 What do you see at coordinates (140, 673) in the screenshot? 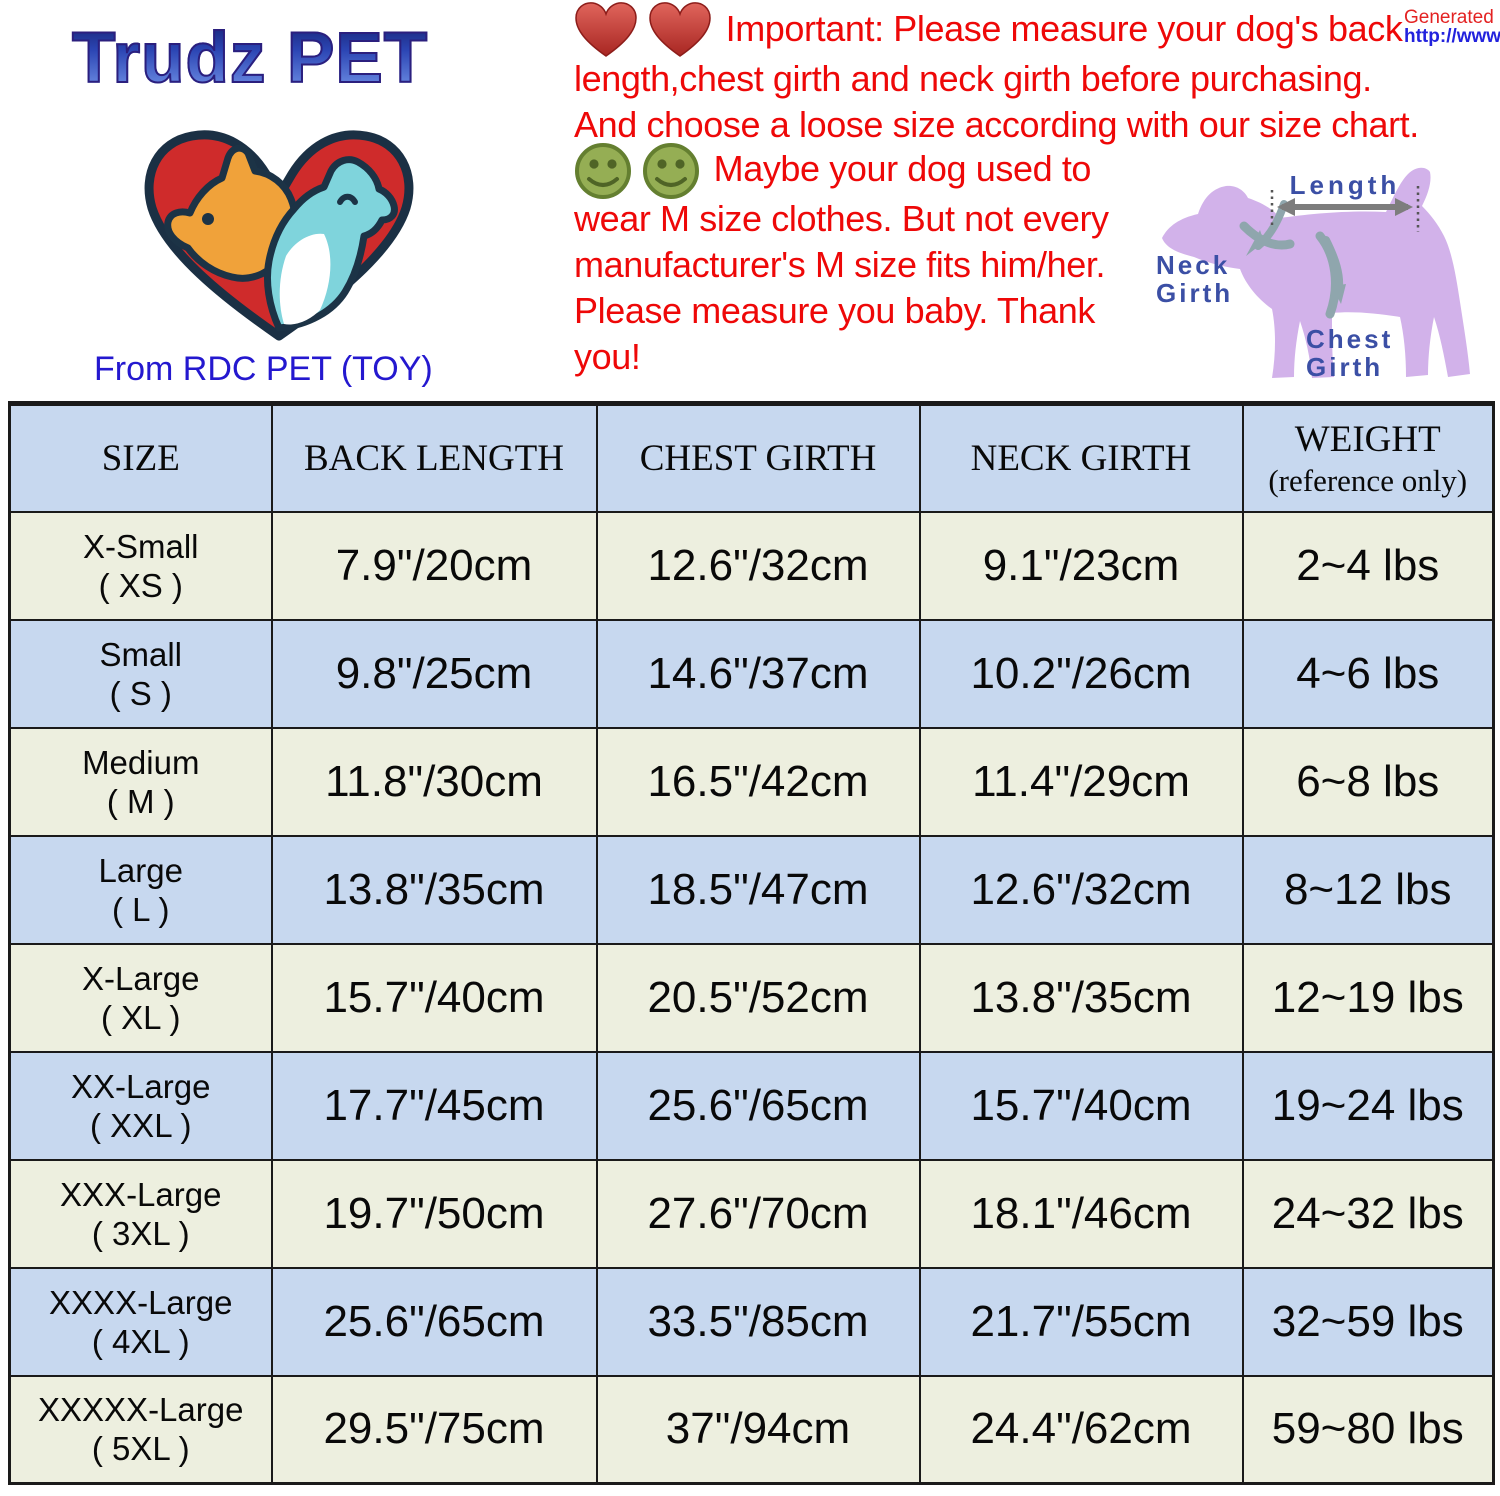
I see `cell-size: Small ( S )` at bounding box center [140, 673].